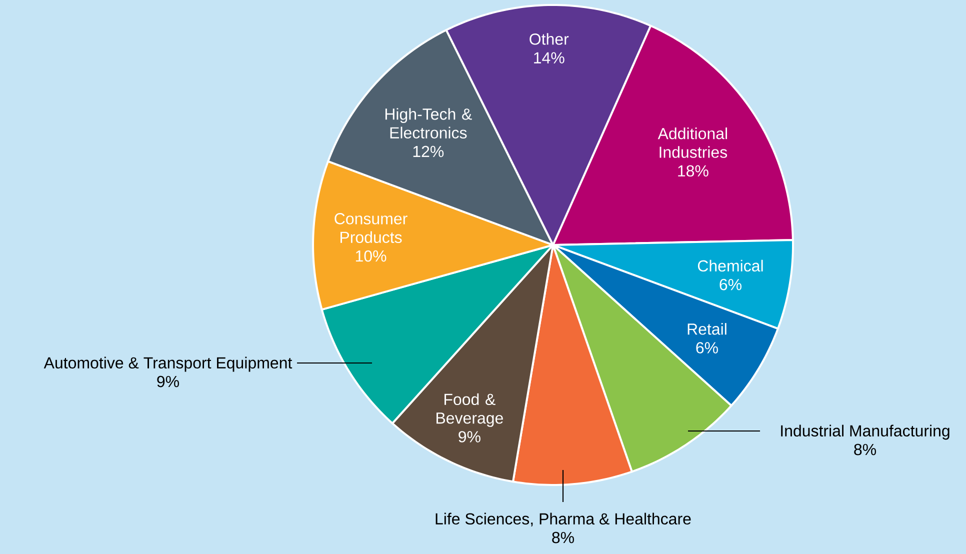  Describe the element at coordinates (693, 142) in the screenshot. I see `slice-label: Additional Industries` at that location.